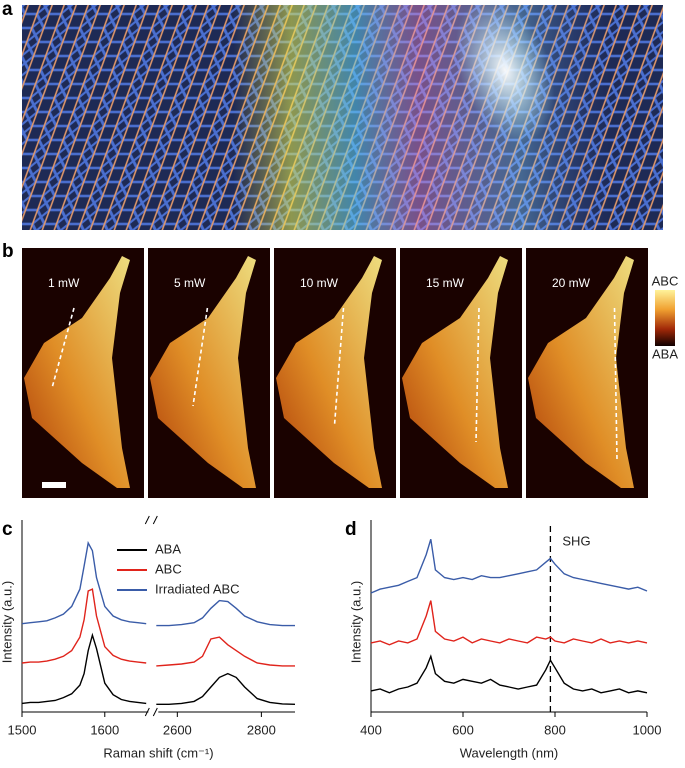 Image resolution: width=685 pixels, height=768 pixels. I want to click on x-tick-label: 400, so click(371, 729).